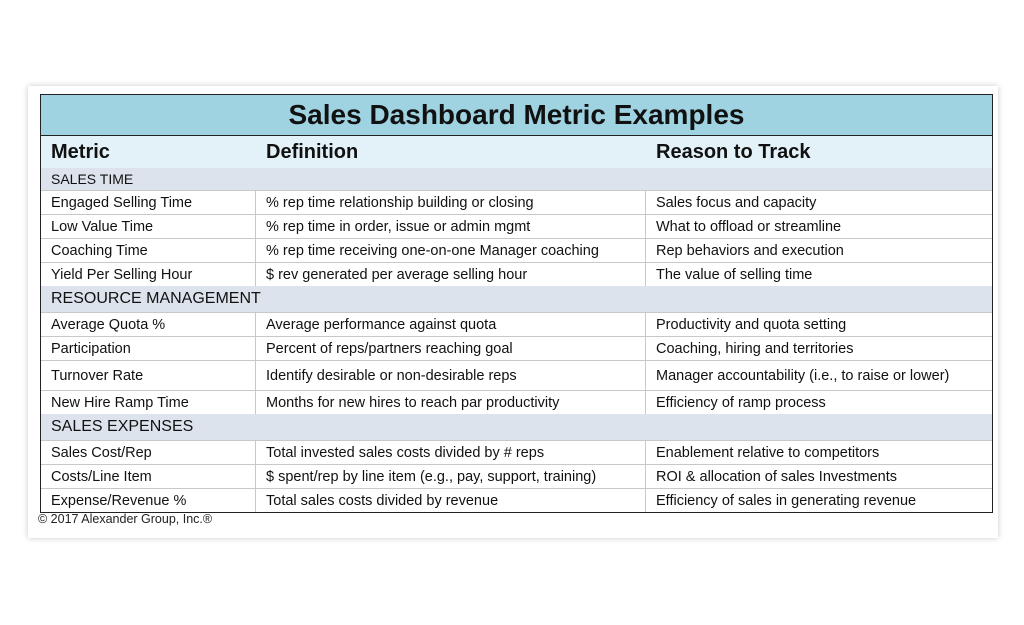 The height and width of the screenshot is (625, 1024). I want to click on definition-cell: Percent of reps/partners reaching goal, so click(451, 348).